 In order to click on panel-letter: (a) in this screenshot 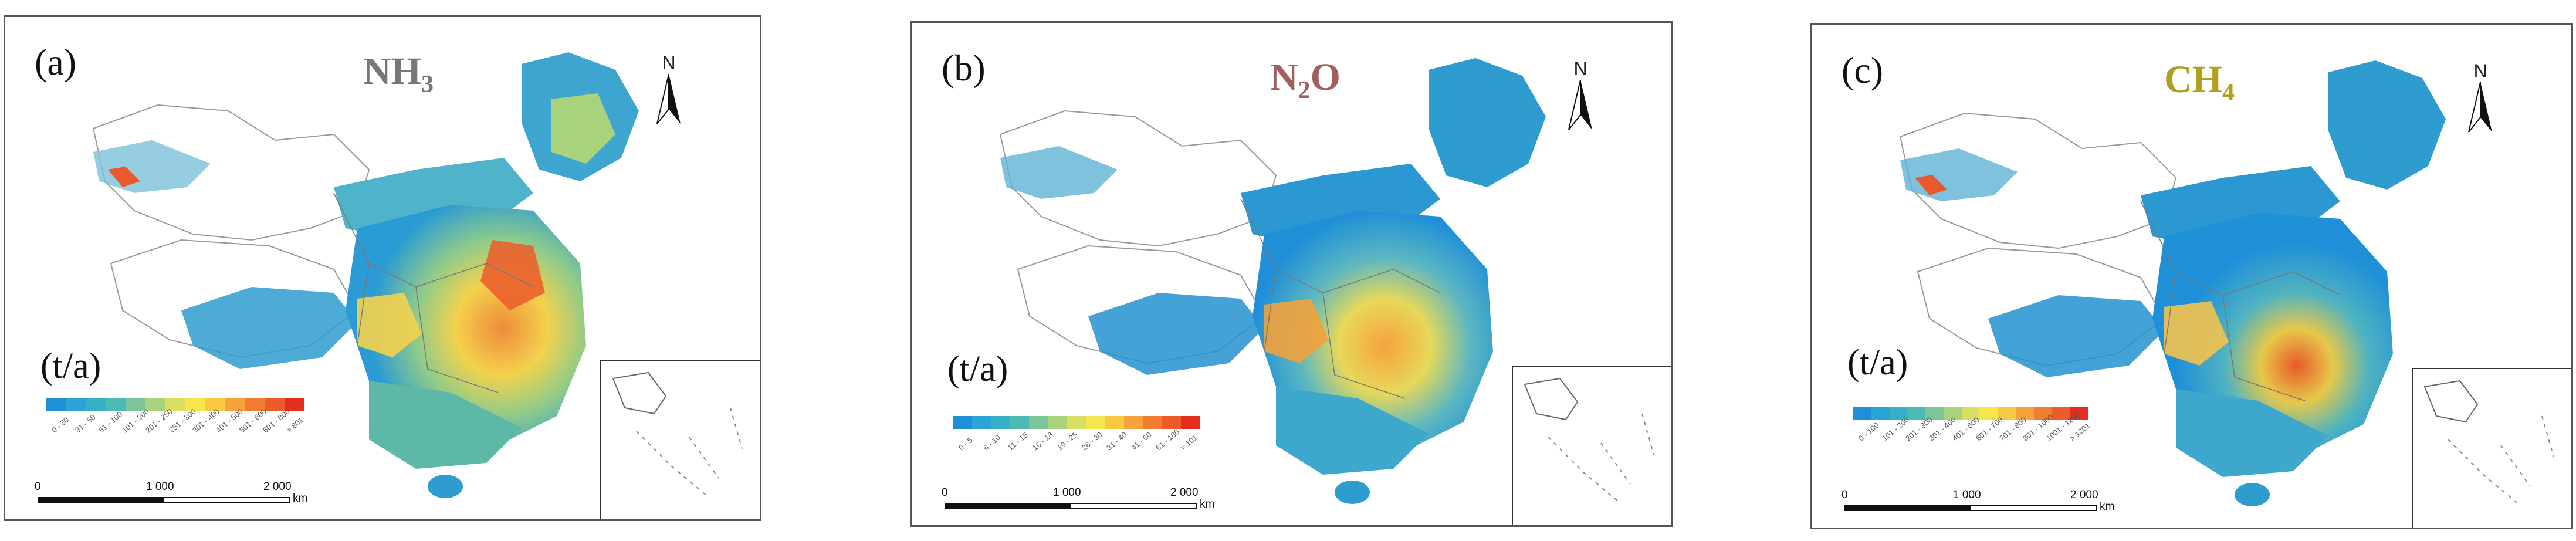, I will do `click(56, 62)`.